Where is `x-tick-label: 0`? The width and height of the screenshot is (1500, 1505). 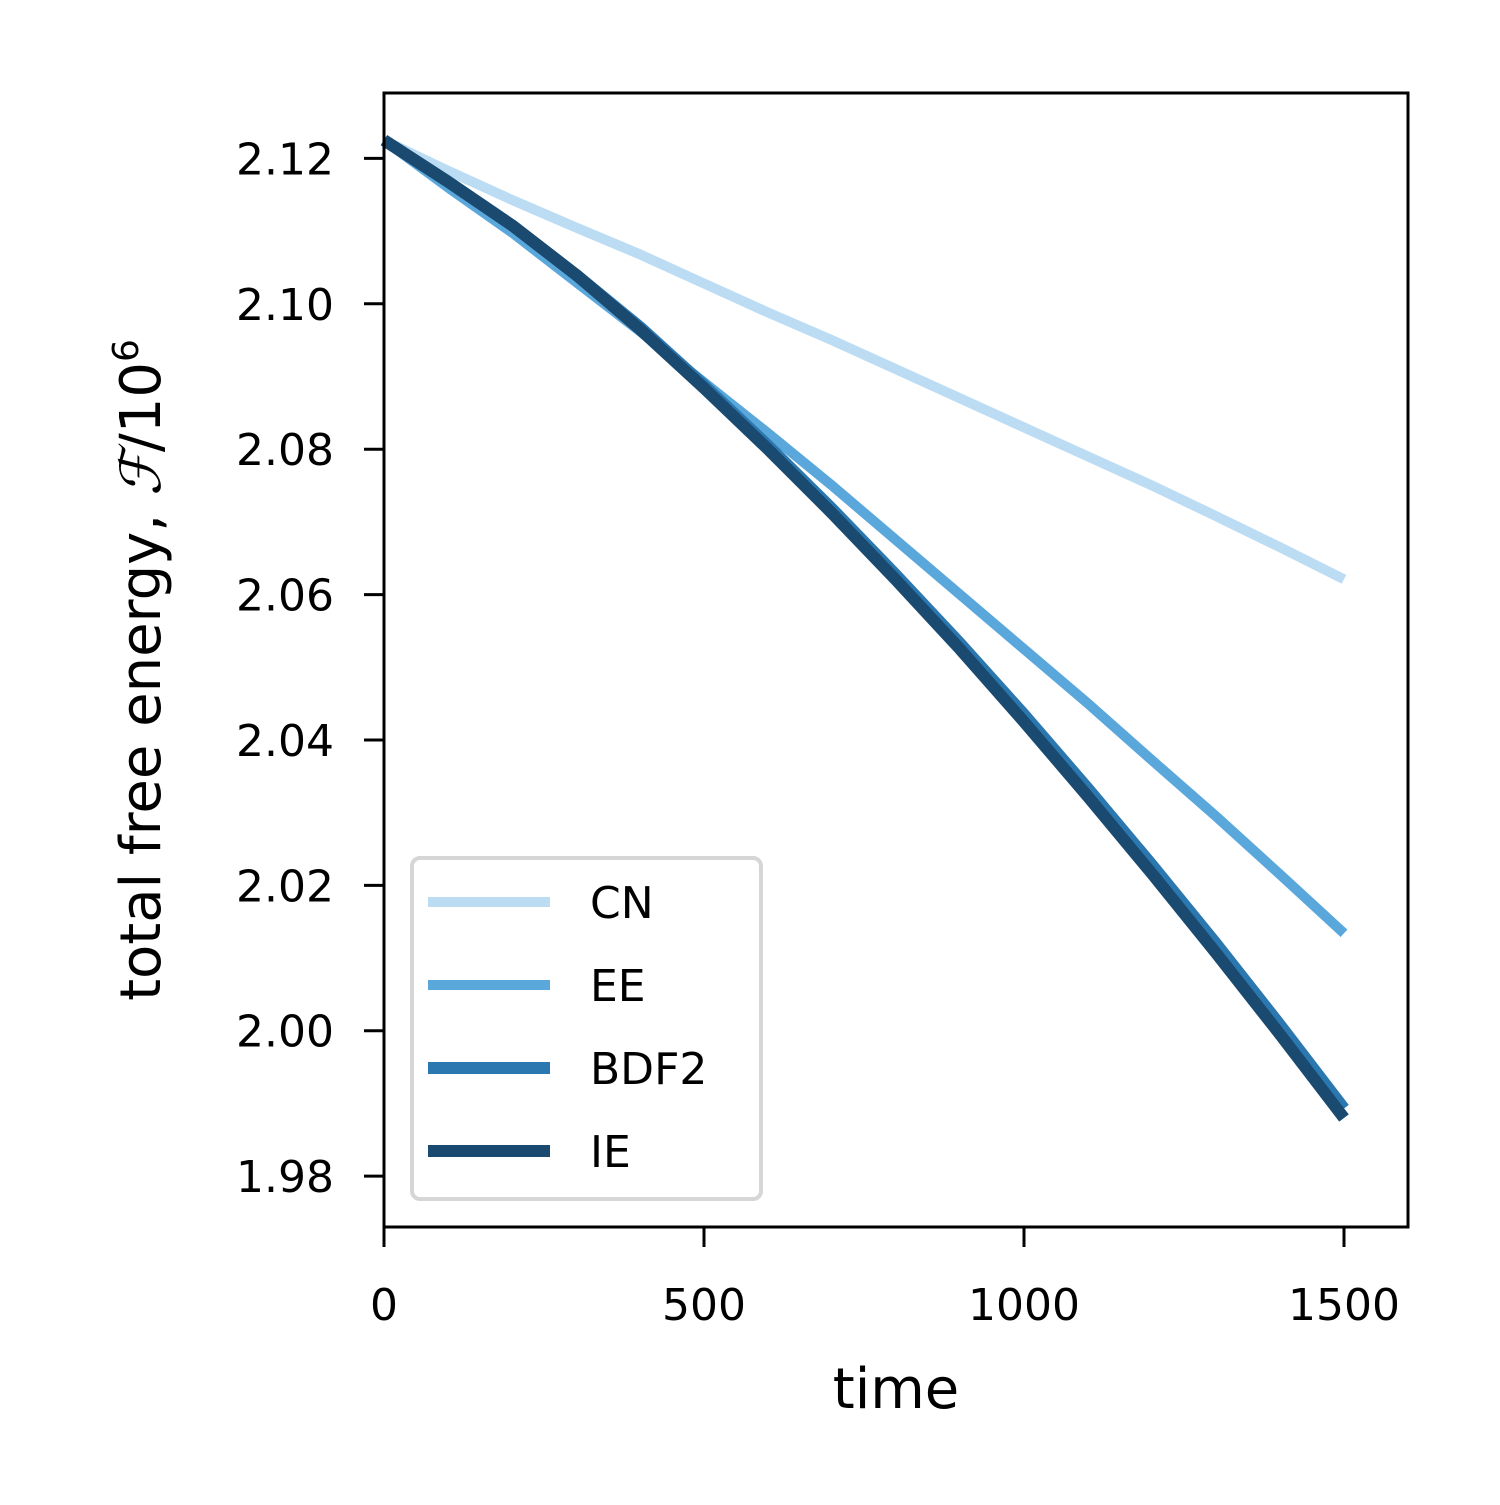 x-tick-label: 0 is located at coordinates (384, 1305).